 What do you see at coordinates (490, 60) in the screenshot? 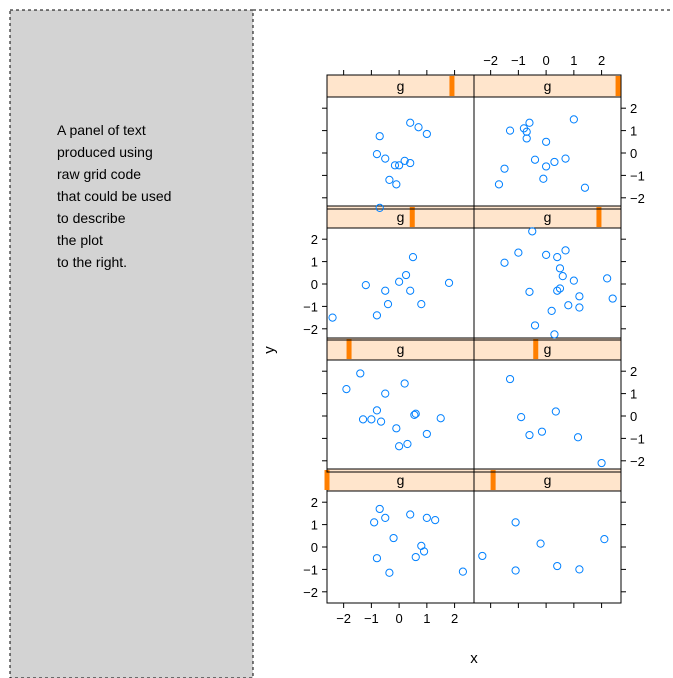
I see `x-tick-label: −2` at bounding box center [490, 60].